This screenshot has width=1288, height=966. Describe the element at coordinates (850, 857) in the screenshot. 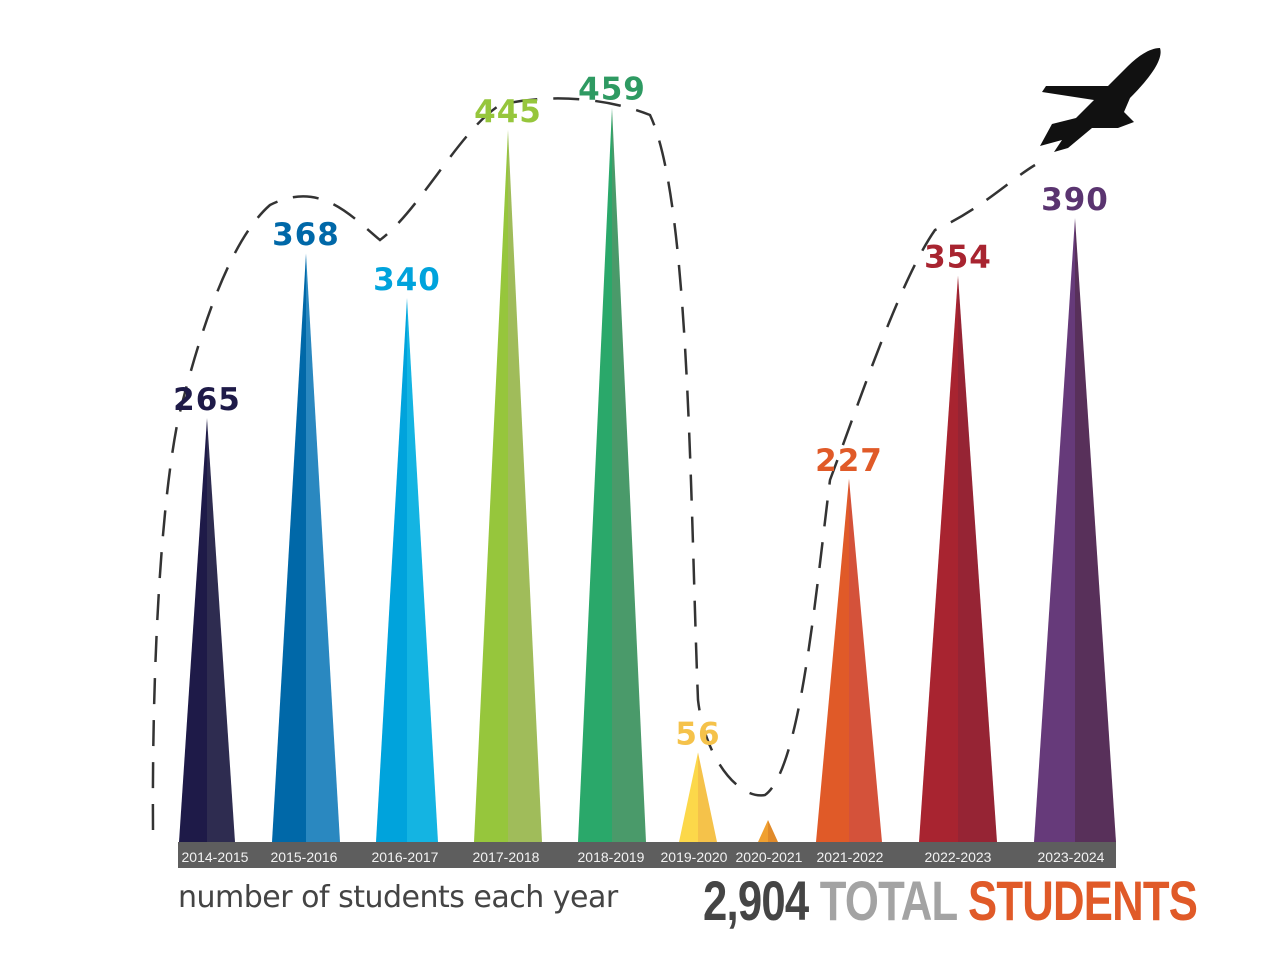

I see `x-tick-label: 2021-2022` at that location.